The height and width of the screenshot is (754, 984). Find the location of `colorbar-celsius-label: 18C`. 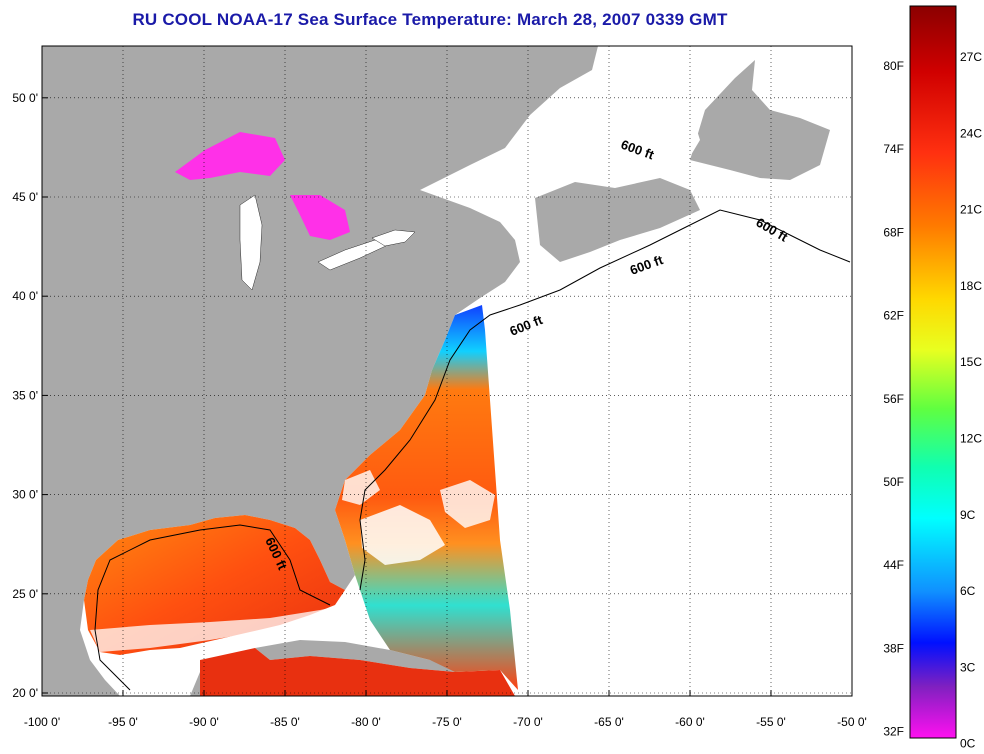

colorbar-celsius-label: 18C is located at coordinates (971, 286).